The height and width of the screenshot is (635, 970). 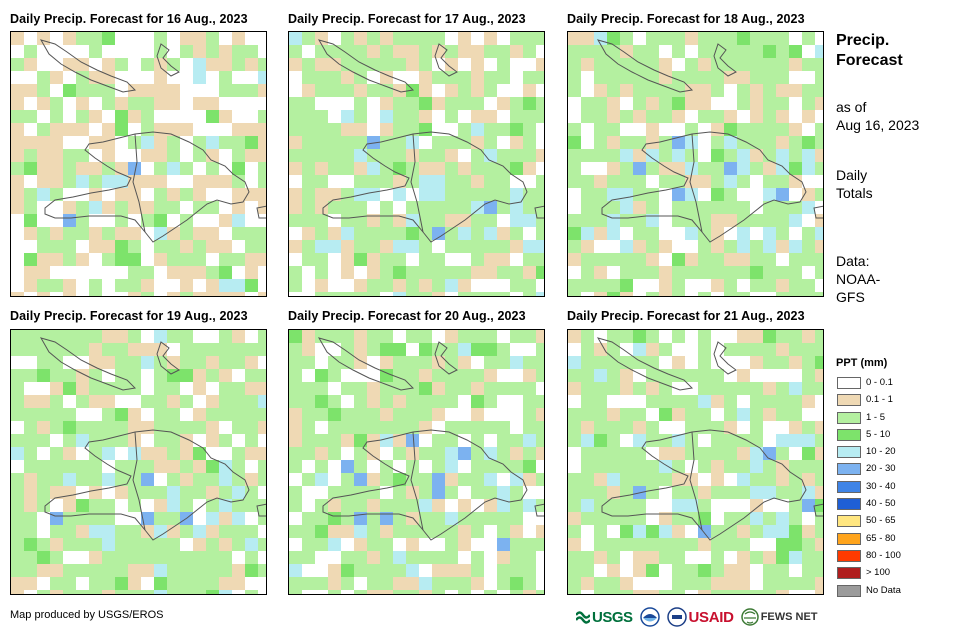 What do you see at coordinates (147, 187) in the screenshot?
I see `hispaniola-outline` at bounding box center [147, 187].